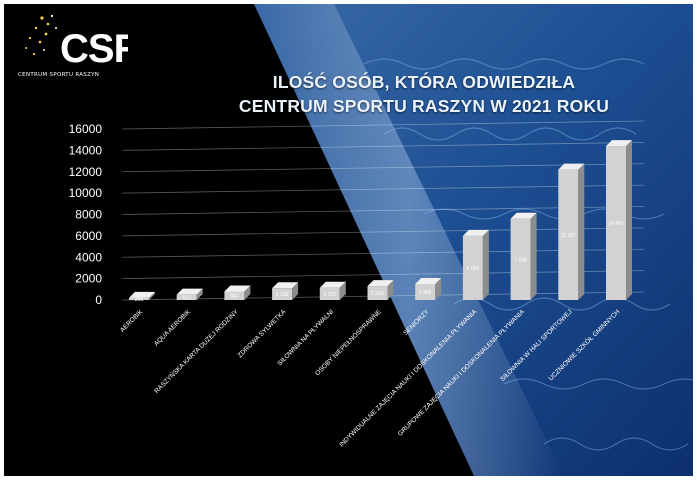 The height and width of the screenshot is (480, 697). What do you see at coordinates (88, 279) in the screenshot?
I see `y-tick-label: 2000` at bounding box center [88, 279].